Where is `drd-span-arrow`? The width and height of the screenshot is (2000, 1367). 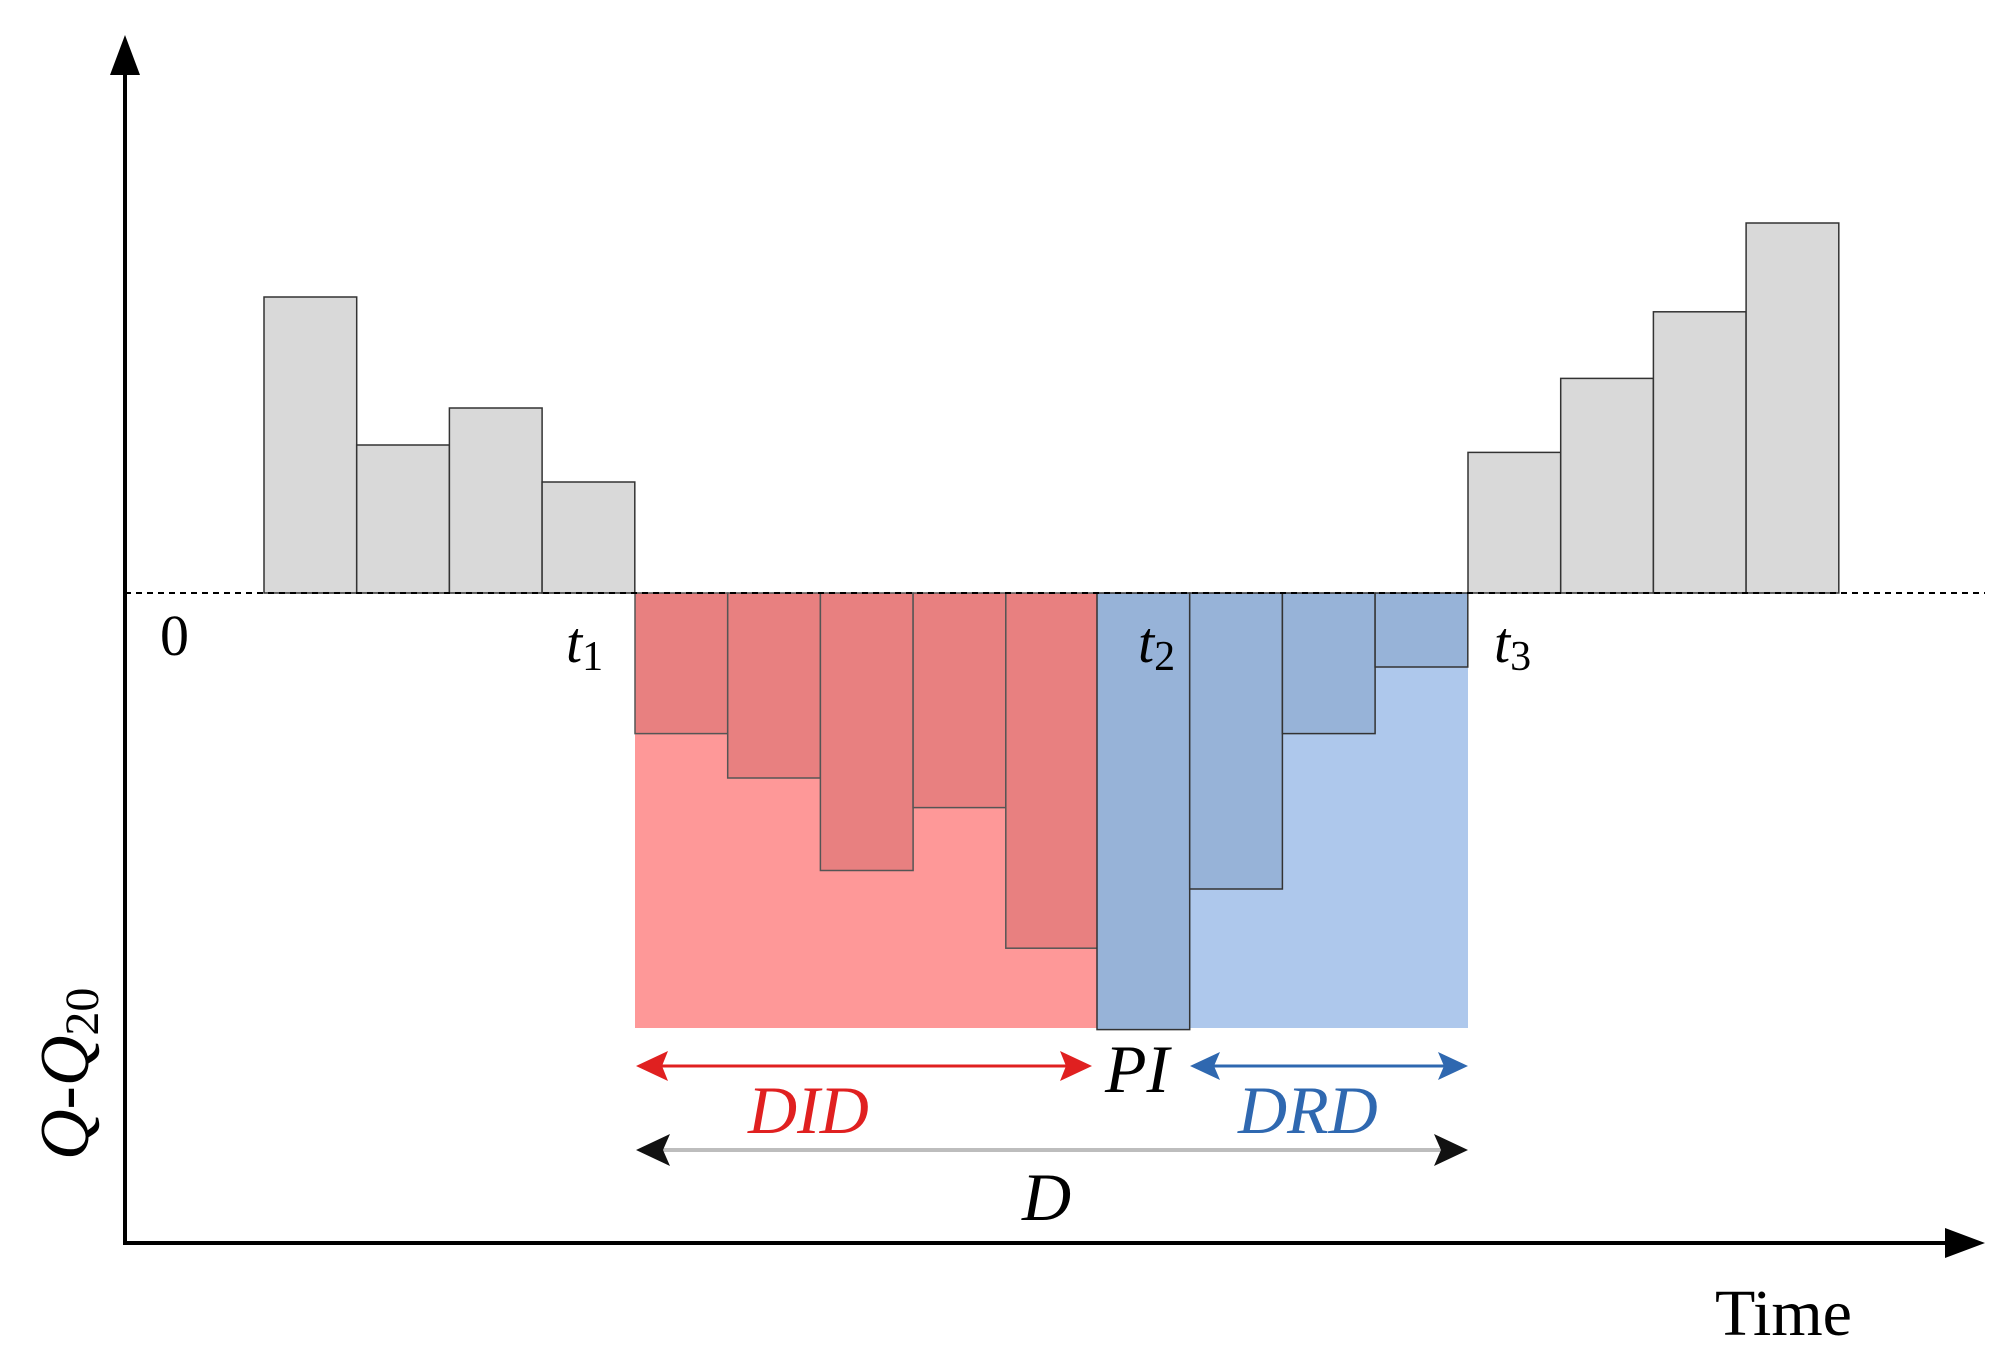
drd-span-arrow is located at coordinates (1329, 1066).